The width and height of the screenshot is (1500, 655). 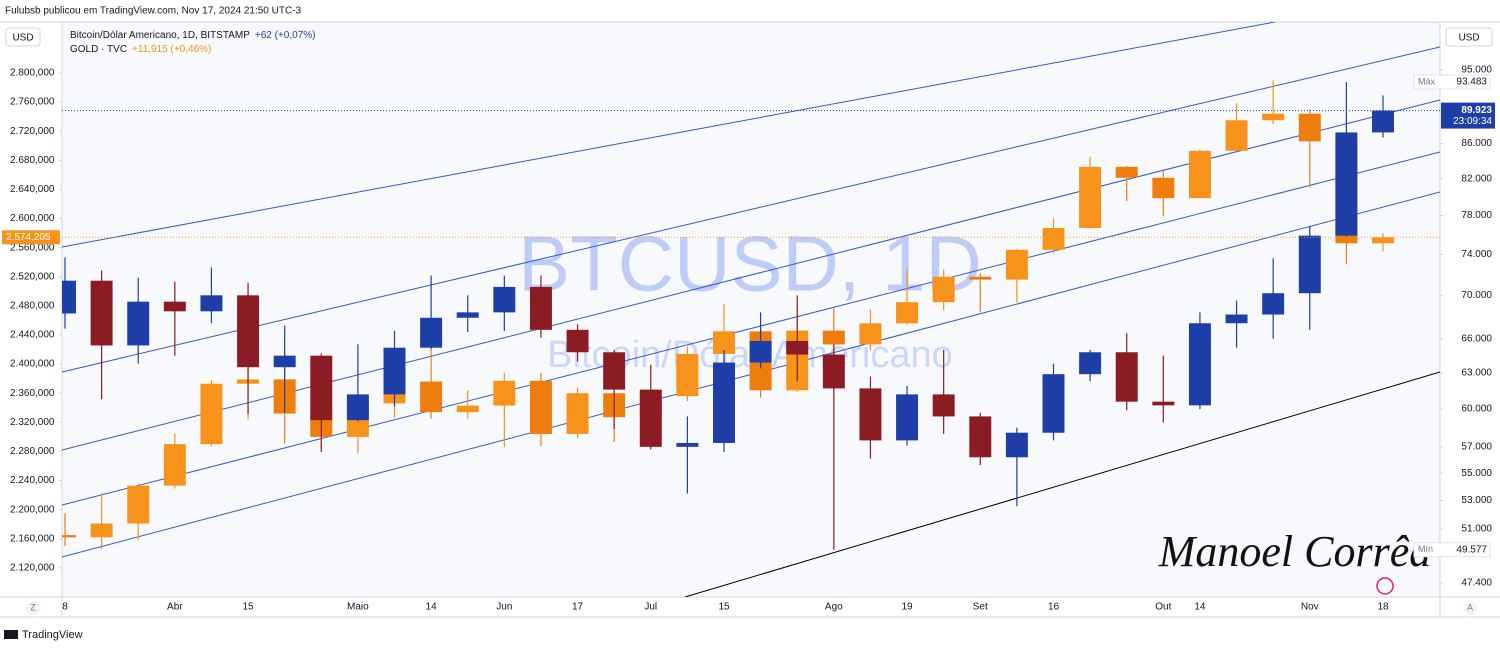 I want to click on marker-label: Máx, so click(x=1427, y=81).